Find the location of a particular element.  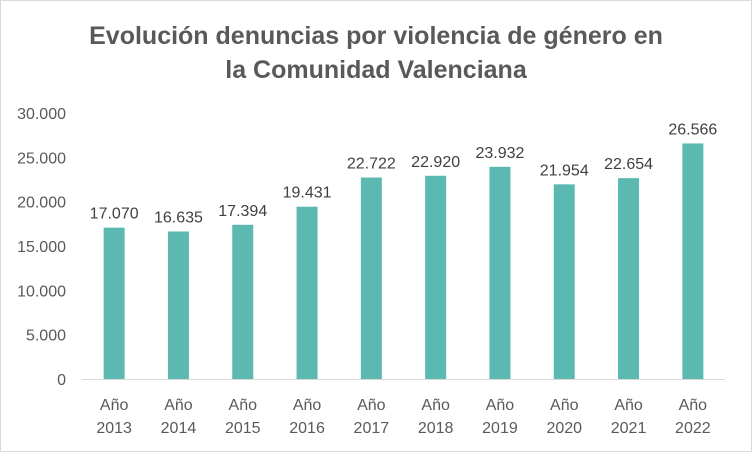

x-tick-label: 2017 is located at coordinates (372, 428).